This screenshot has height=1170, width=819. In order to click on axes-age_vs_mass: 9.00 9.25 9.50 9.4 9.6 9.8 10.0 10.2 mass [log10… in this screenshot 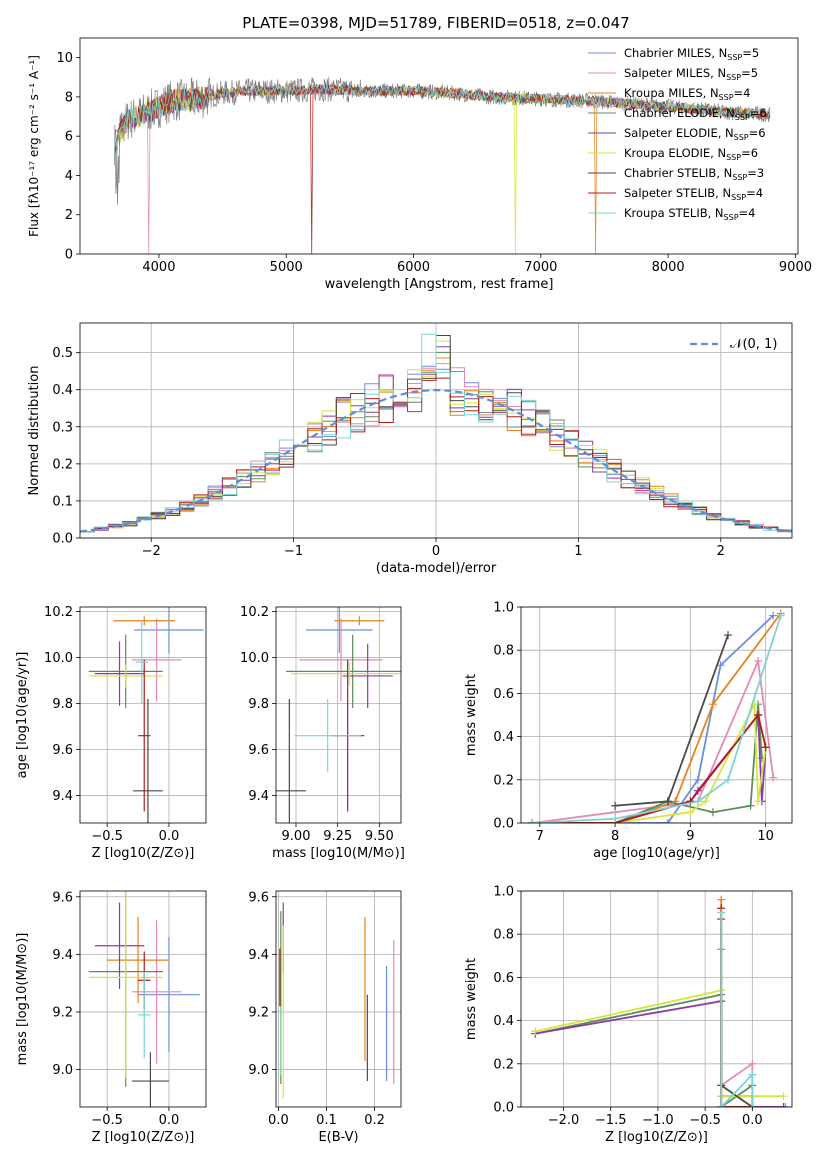, I will do `click(322, 733)`.